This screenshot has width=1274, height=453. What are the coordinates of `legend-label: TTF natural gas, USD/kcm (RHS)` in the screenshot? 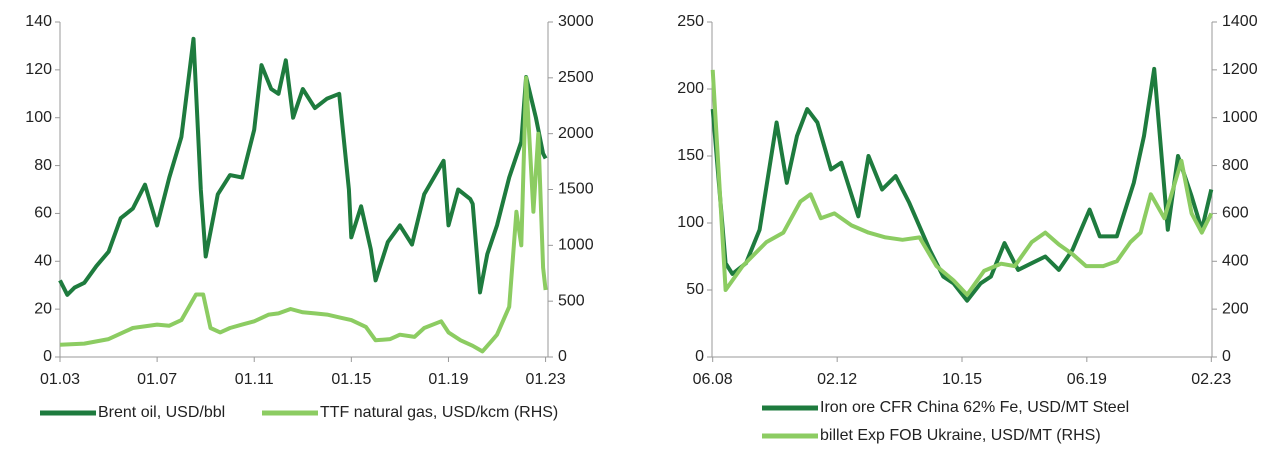 It's located at (439, 412).